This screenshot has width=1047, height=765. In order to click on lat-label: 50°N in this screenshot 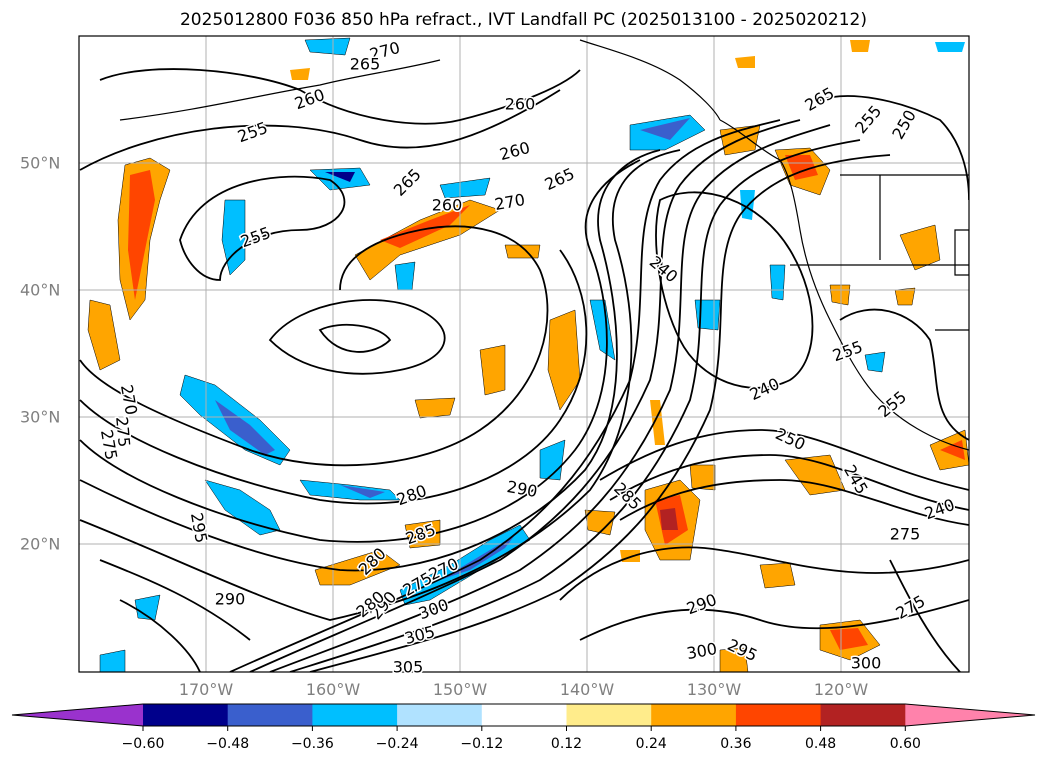, I will do `click(40, 163)`.